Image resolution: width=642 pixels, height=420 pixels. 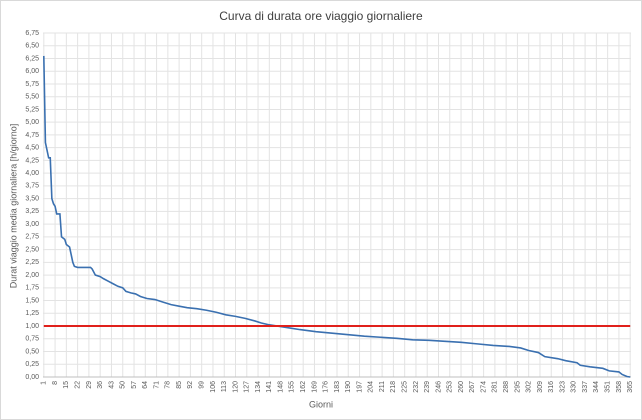 What do you see at coordinates (359, 387) in the screenshot?
I see `x-tick-label: 197` at bounding box center [359, 387].